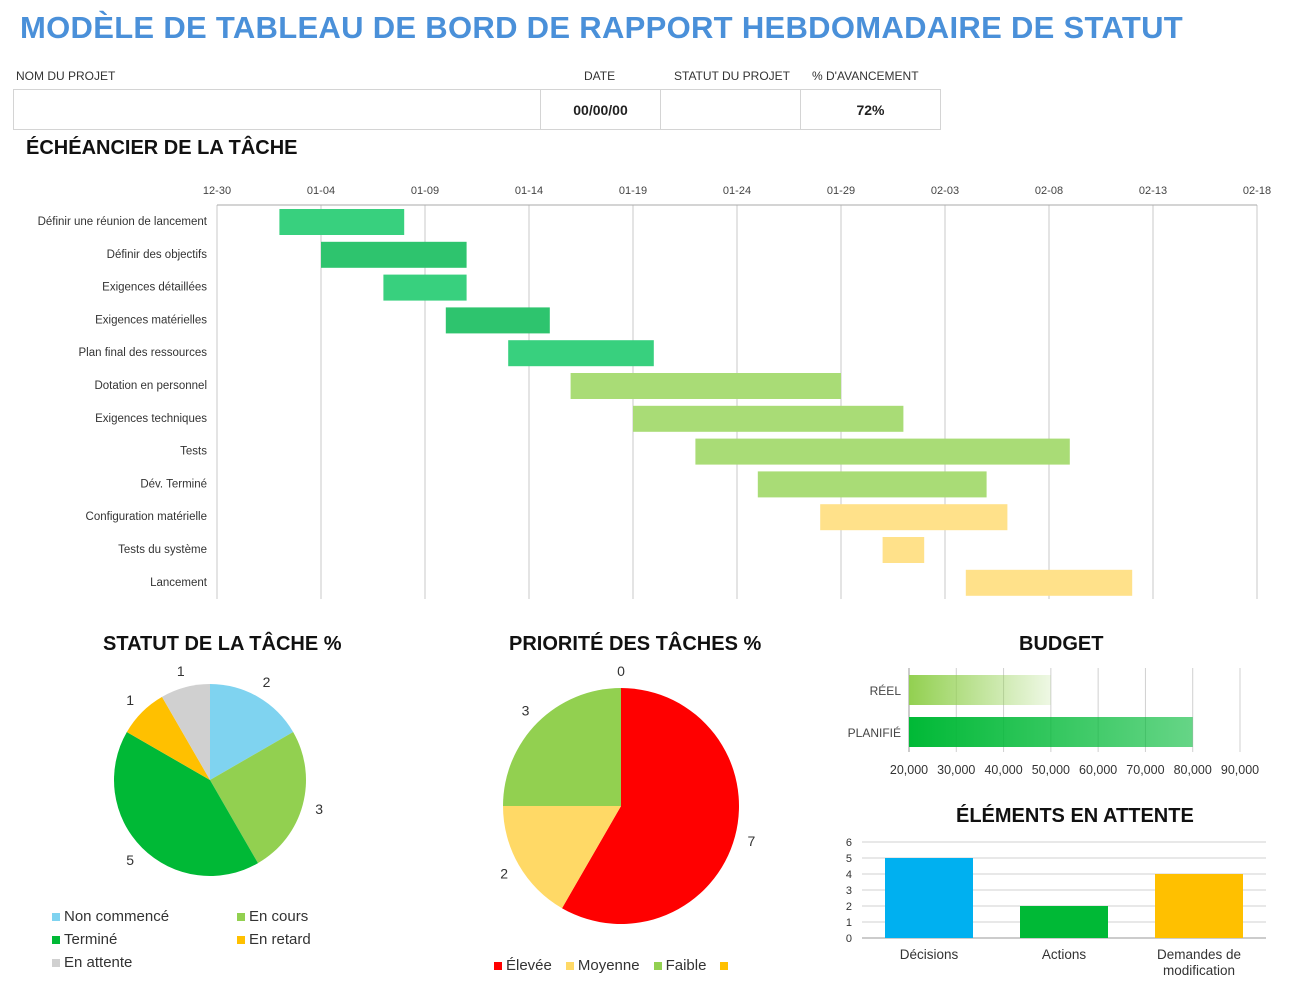 The image size is (1300, 992). Describe the element at coordinates (179, 583) in the screenshot. I see `task-label: Lancement` at that location.